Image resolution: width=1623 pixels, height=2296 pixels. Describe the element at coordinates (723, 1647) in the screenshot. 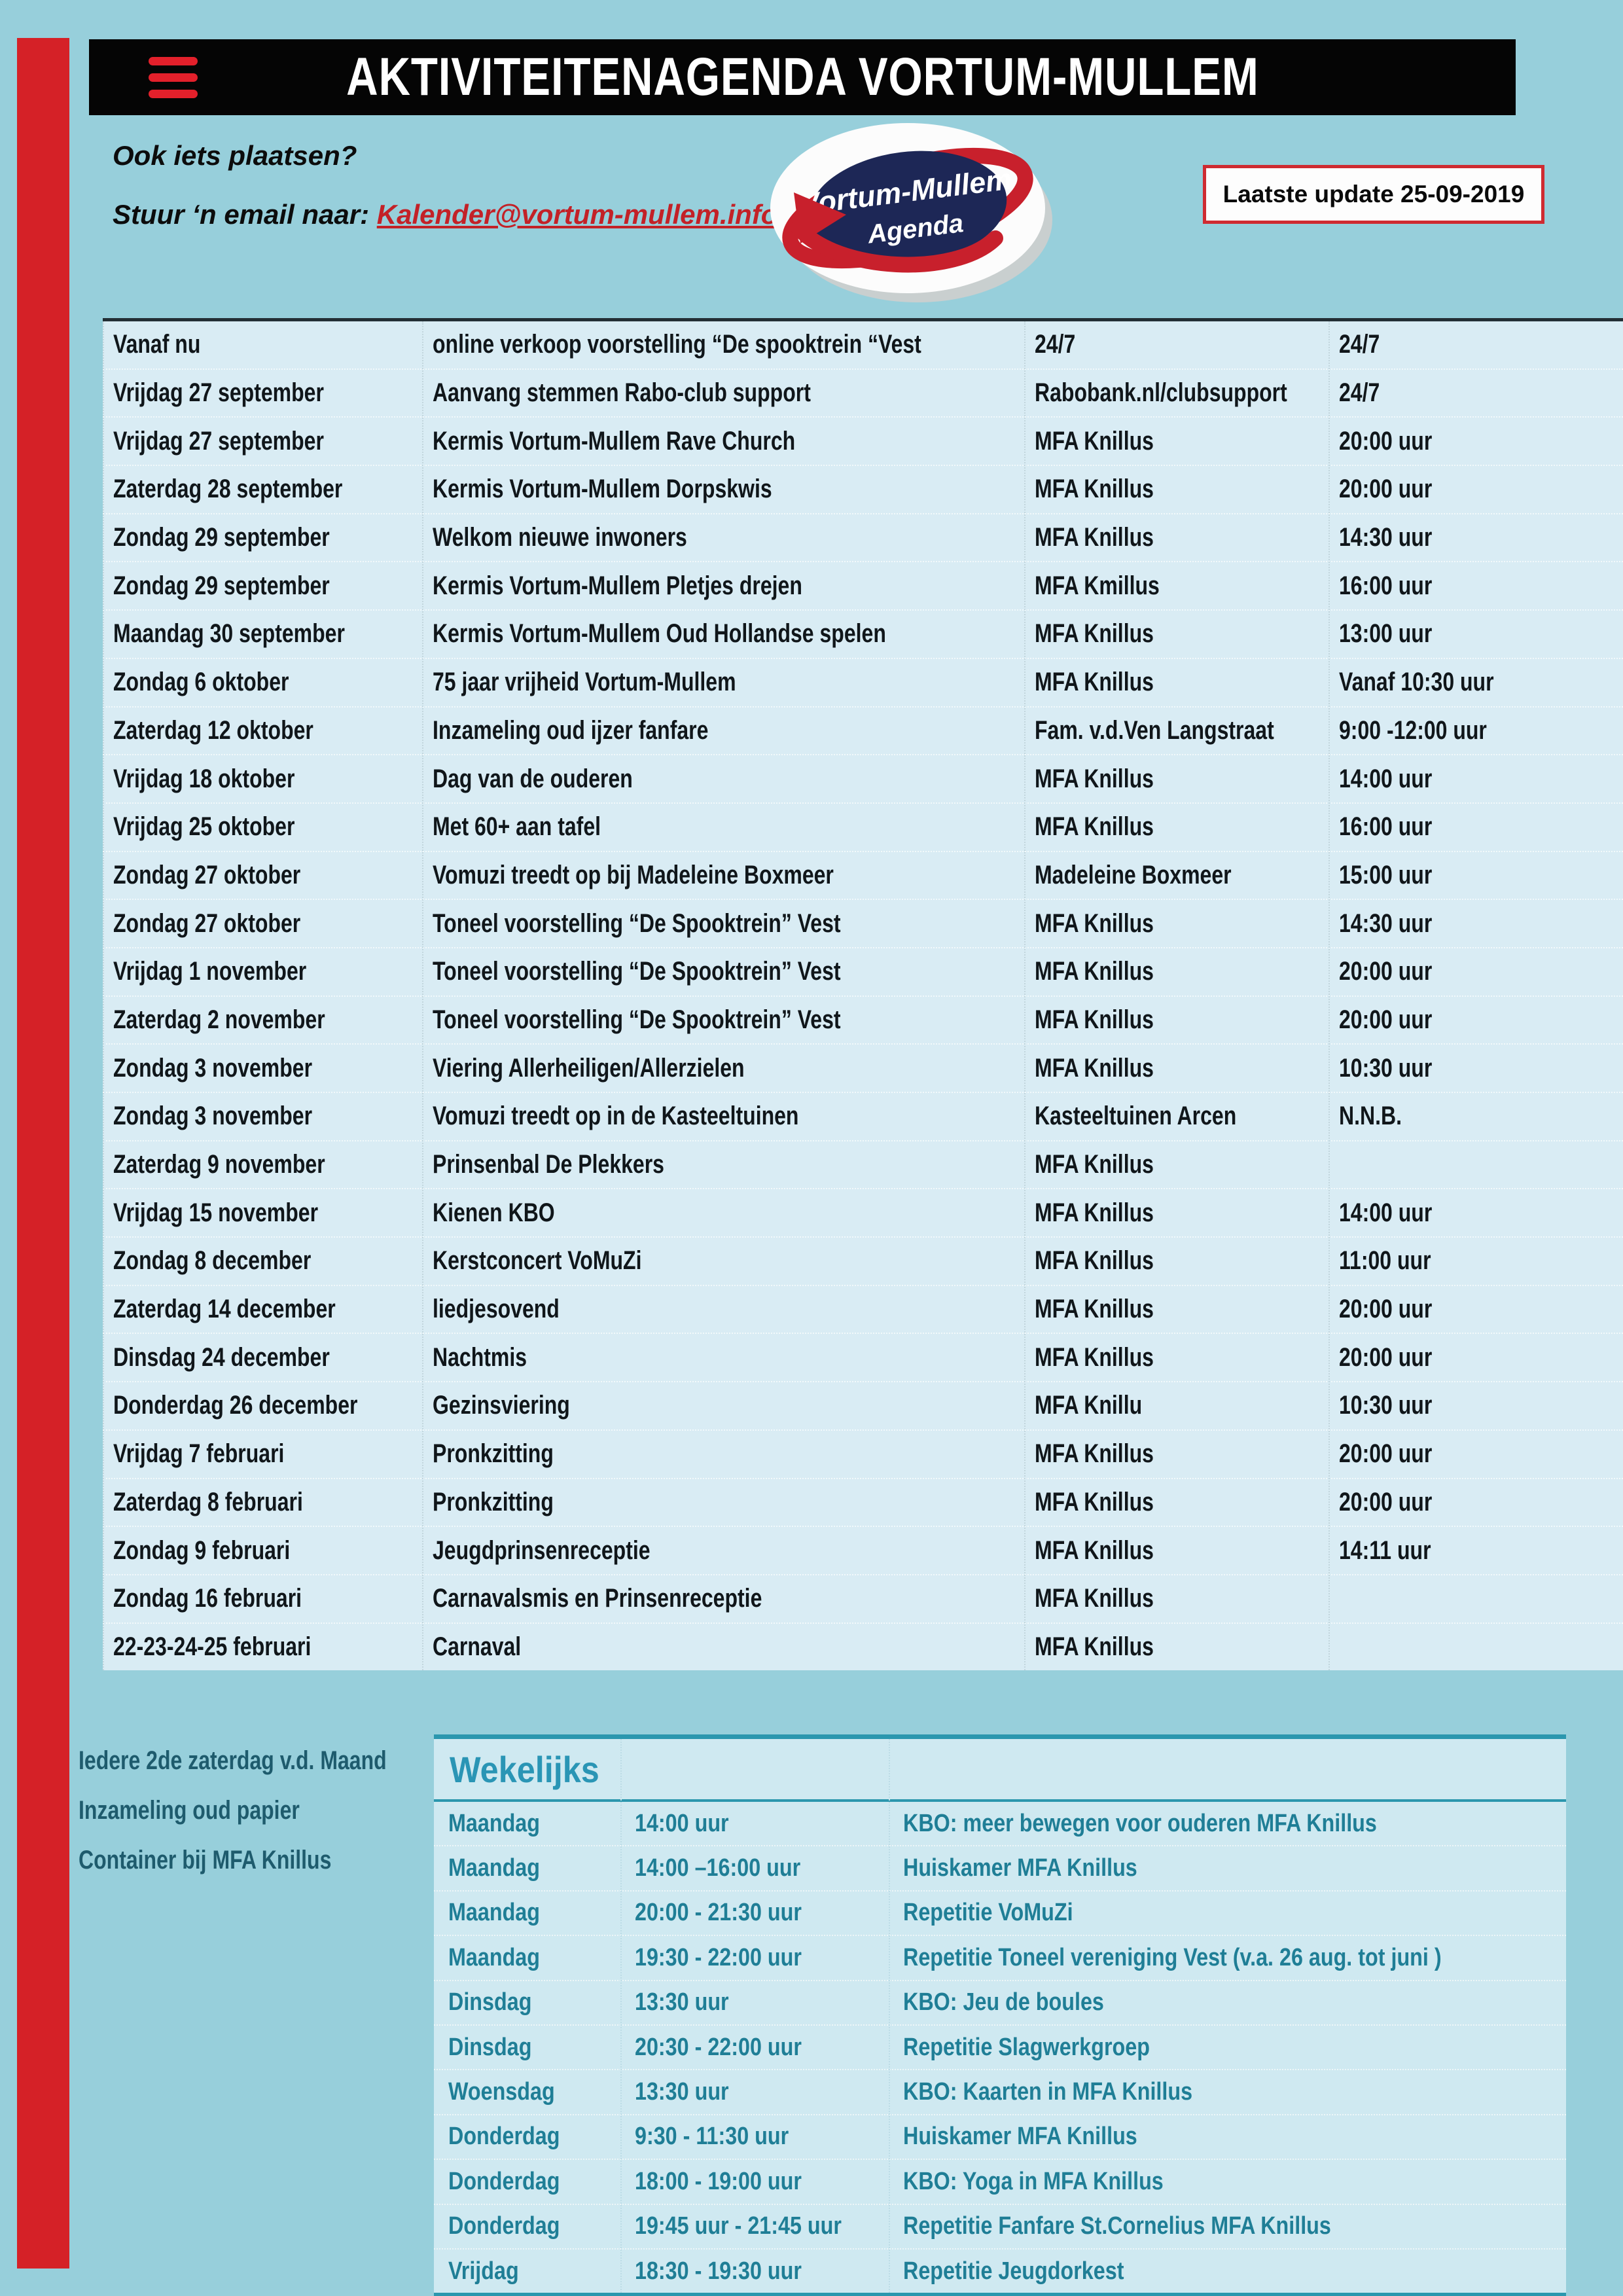

I see `agenda-cell-event: Carnaval` at that location.